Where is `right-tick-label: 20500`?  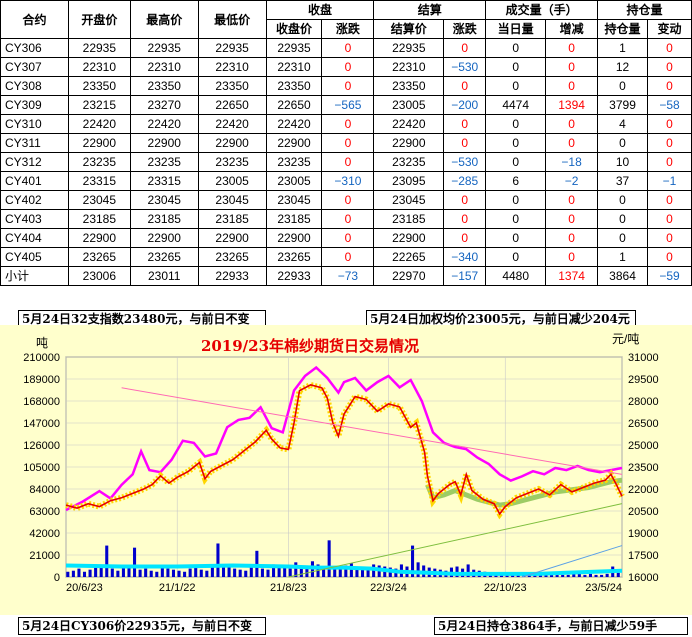
right-tick-label: 20500 is located at coordinates (643, 512).